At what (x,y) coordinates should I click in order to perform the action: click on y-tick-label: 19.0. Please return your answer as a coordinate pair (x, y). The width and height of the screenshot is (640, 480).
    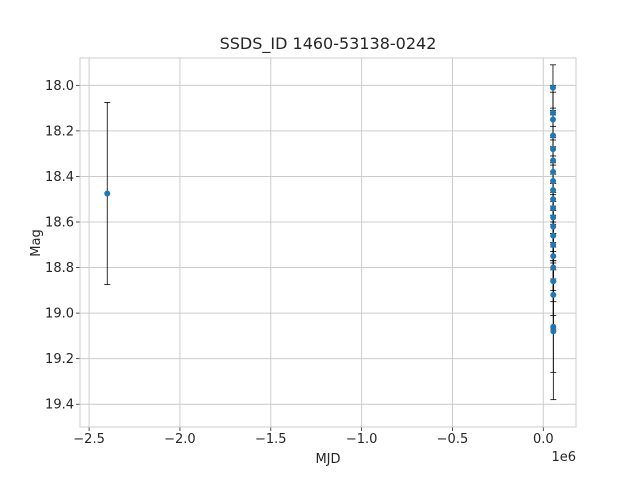
    Looking at the image, I should click on (59, 314).